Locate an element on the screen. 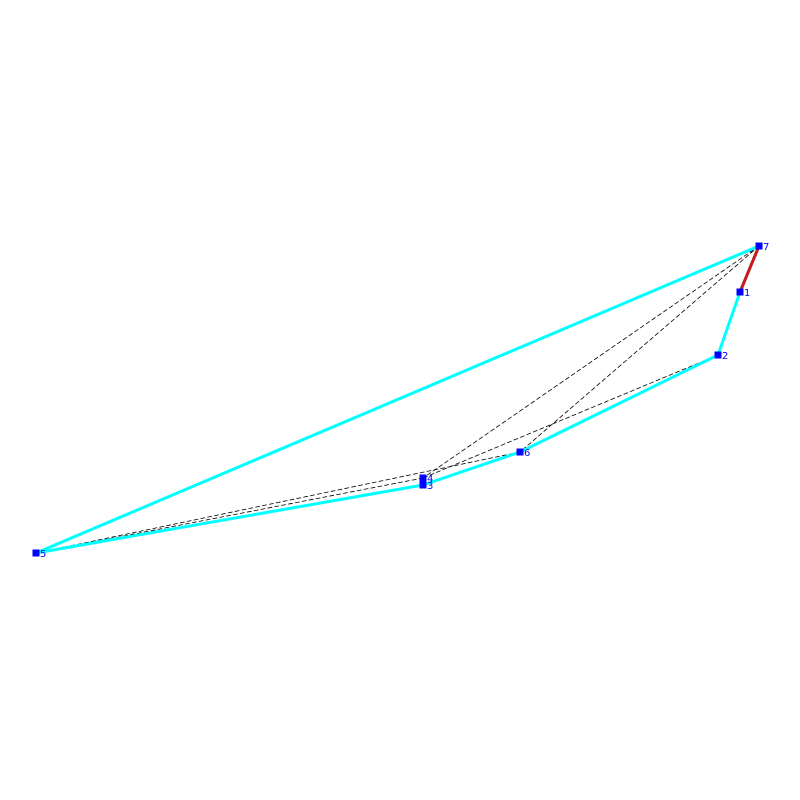 This screenshot has height=800, width=800. highlight-edge-layer is located at coordinates (749, 269).